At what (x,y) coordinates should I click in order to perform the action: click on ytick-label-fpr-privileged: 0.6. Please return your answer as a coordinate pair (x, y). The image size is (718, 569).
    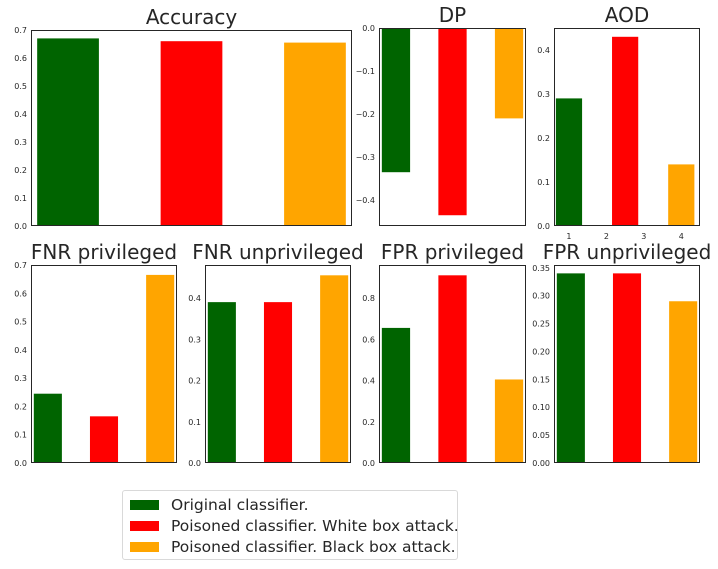
    Looking at the image, I should click on (368, 339).